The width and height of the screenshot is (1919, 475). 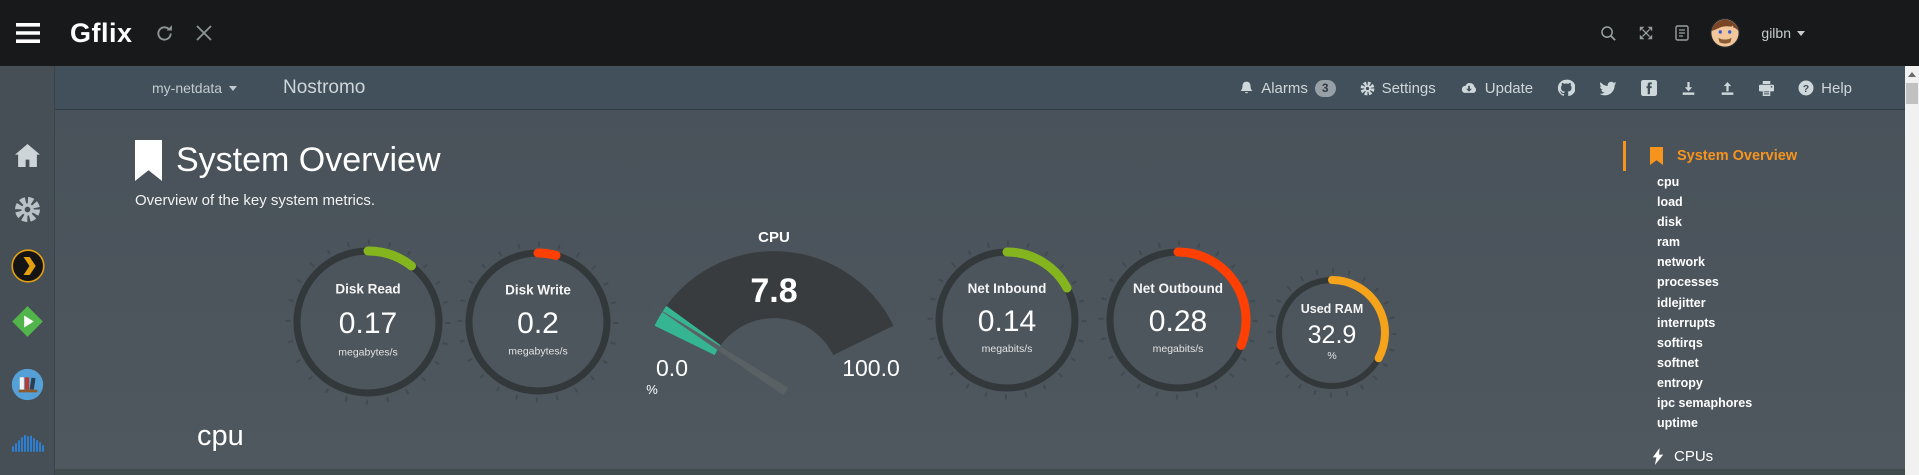 I want to click on gauge-svg: CPU 7.8 0.0 100.0%, so click(x=773, y=313).